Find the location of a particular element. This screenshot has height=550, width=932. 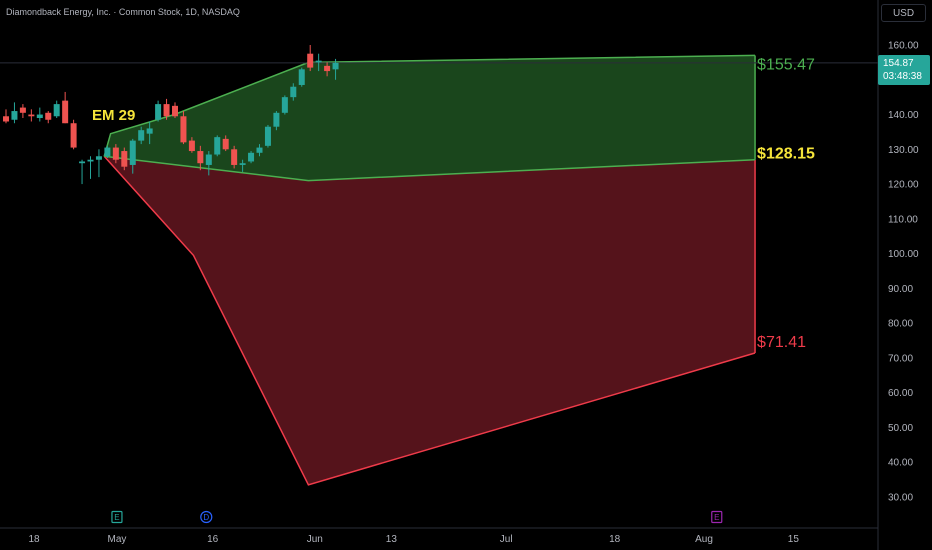

candles is located at coordinates (171, 115).